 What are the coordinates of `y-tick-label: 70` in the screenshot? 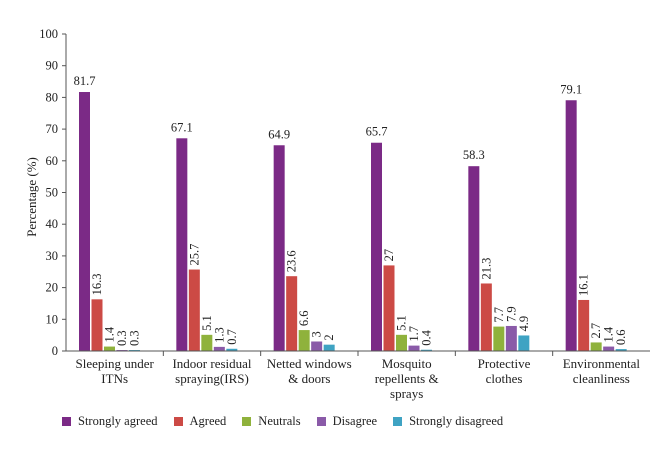 It's located at (52, 129).